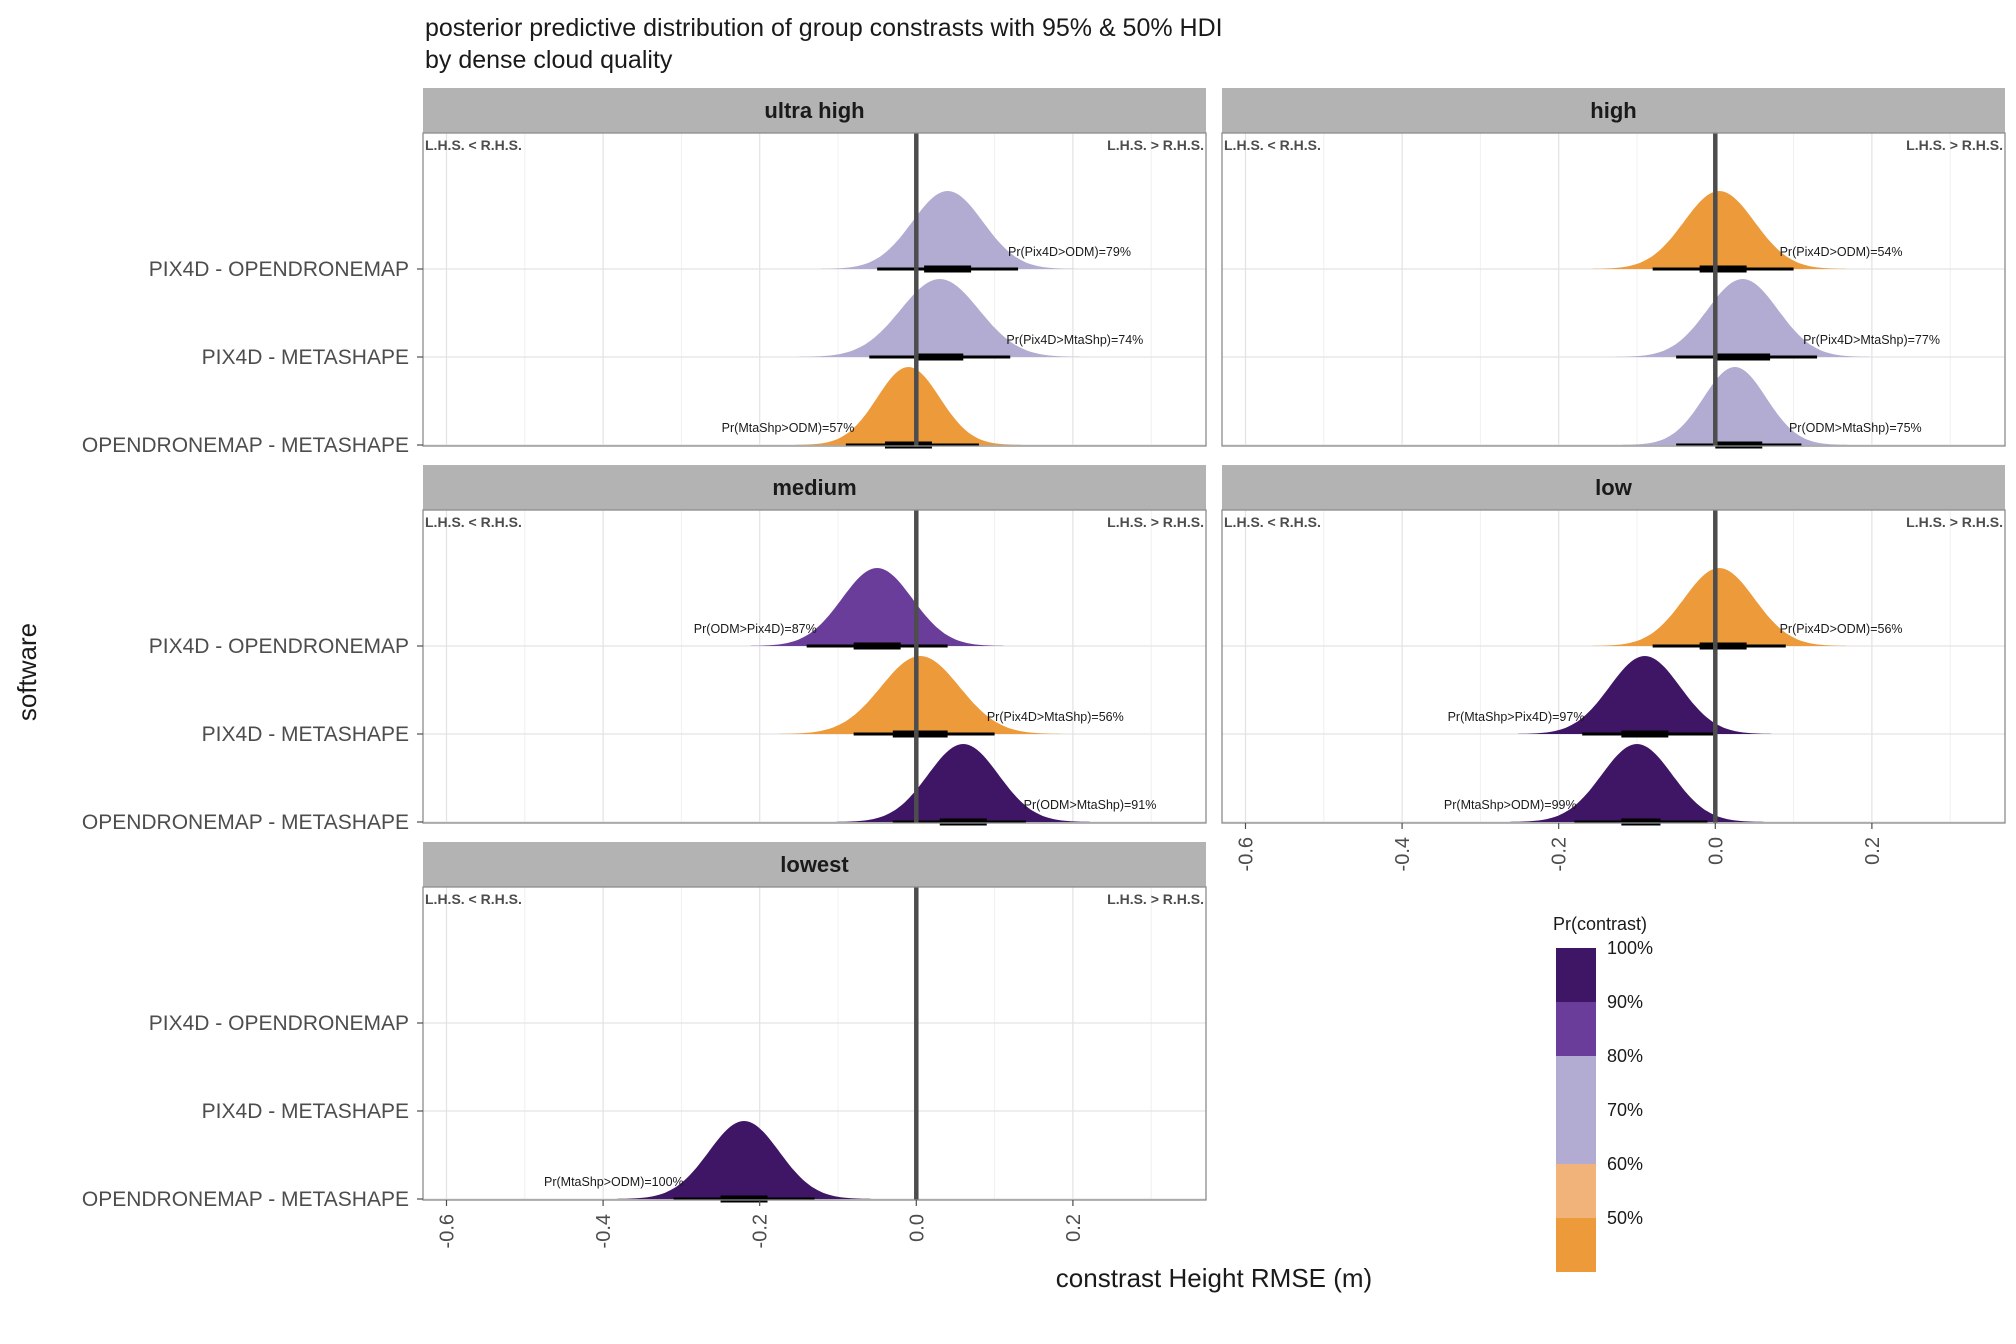 The height and width of the screenshot is (1344, 2016). I want to click on probability-label: Pr(MtaShp>Pix4D)=97%, so click(1516, 717).